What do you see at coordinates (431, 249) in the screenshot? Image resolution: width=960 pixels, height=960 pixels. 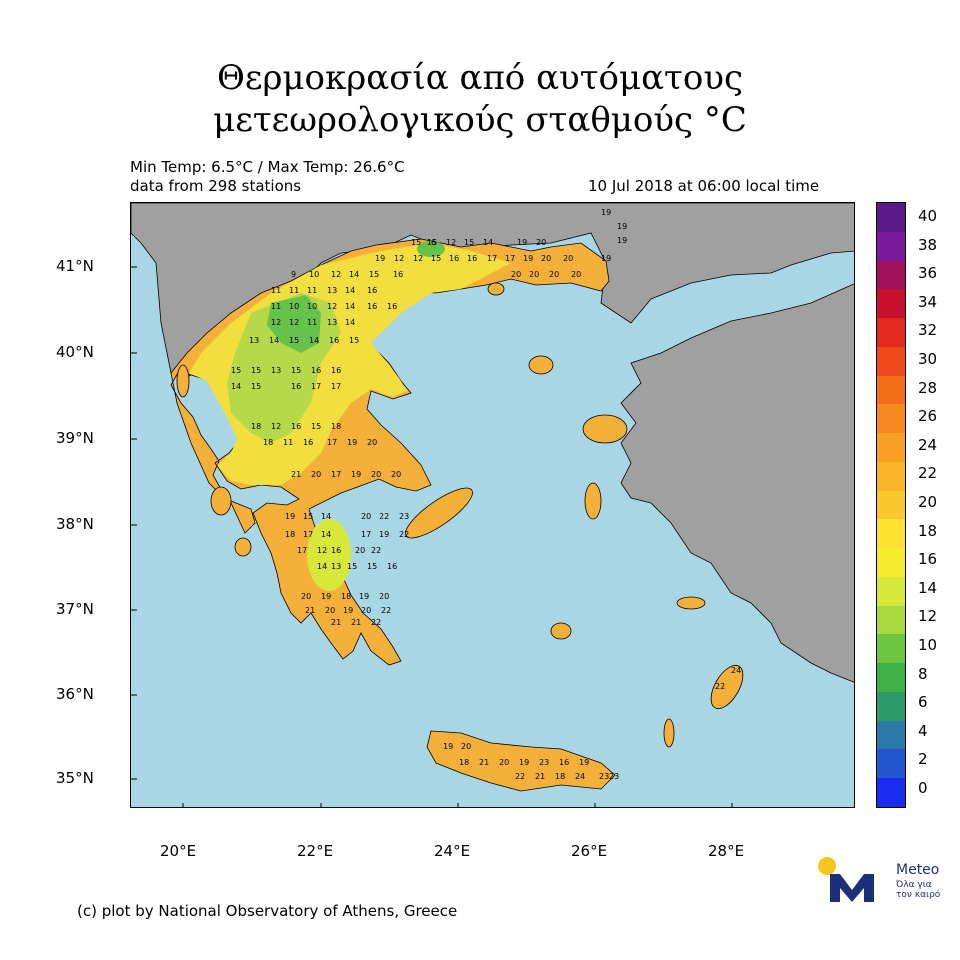 I see `olympus-cold` at bounding box center [431, 249].